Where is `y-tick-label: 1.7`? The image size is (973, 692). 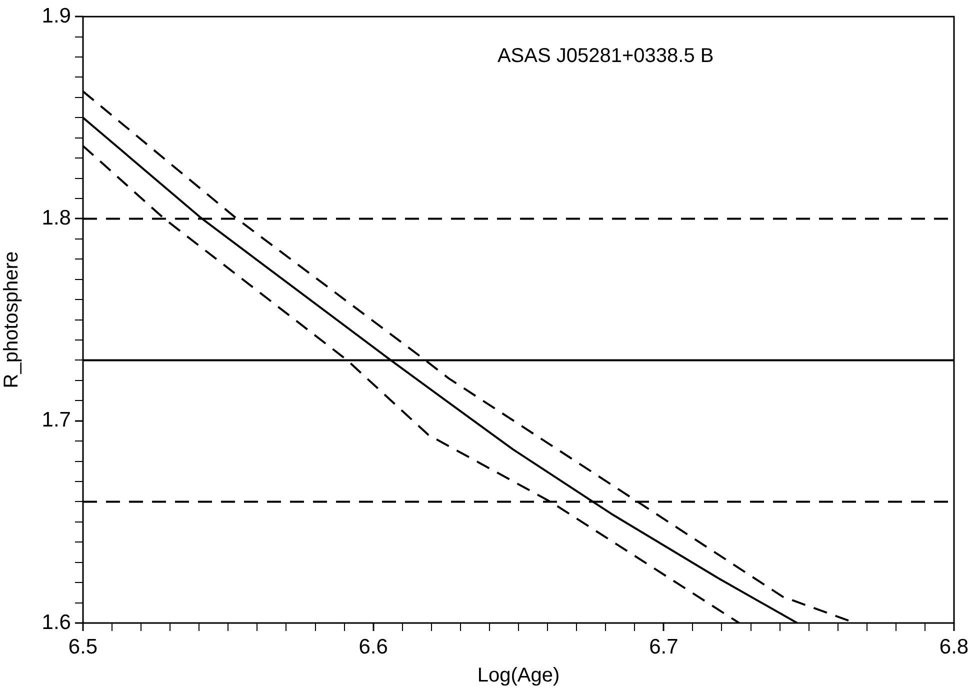 y-tick-label: 1.7 is located at coordinates (56, 420).